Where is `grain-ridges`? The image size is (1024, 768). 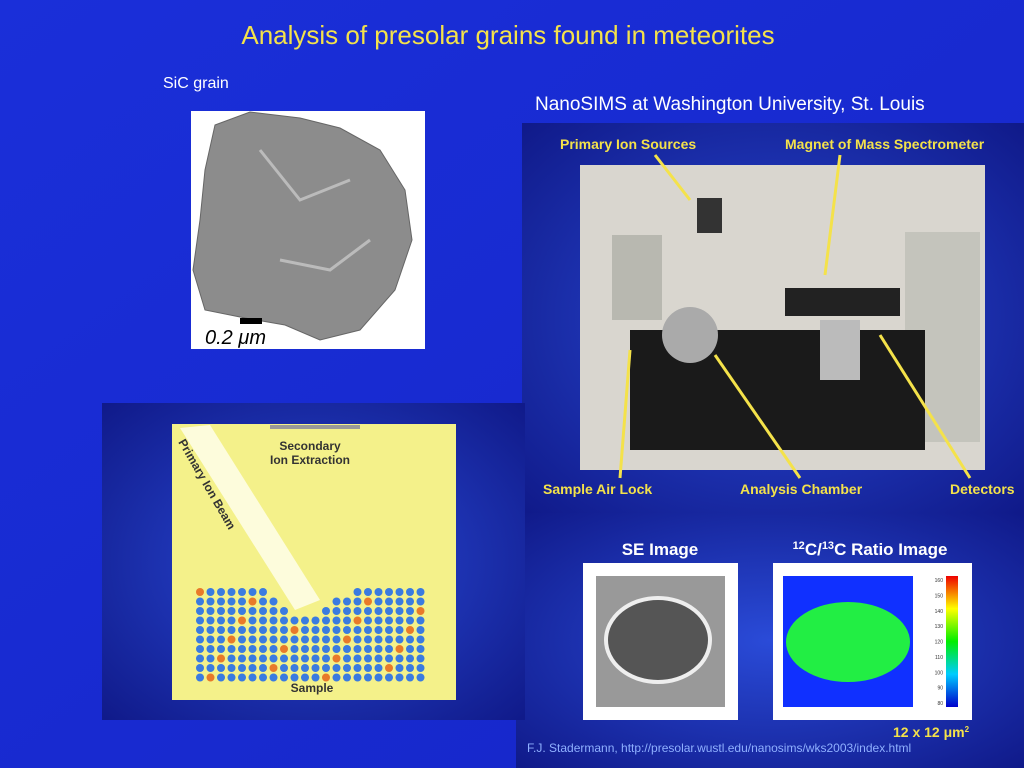
grain-ridges is located at coordinates (314, 210).